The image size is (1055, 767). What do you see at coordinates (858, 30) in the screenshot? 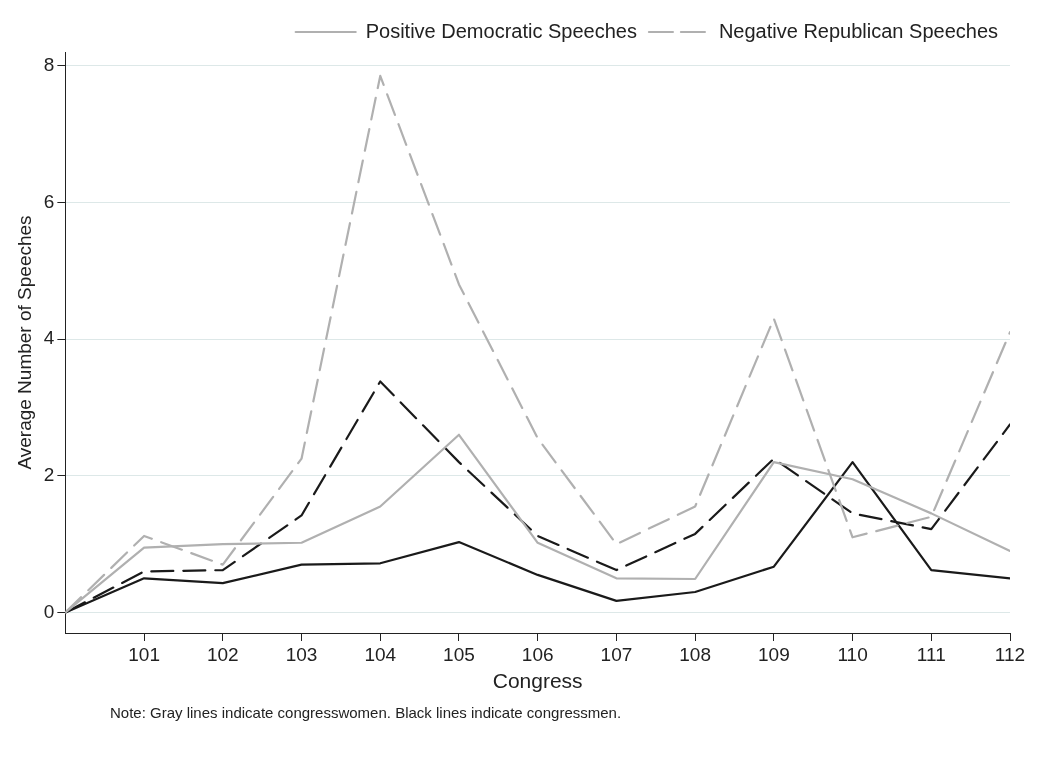
I see `legend-label: Negative Republican Speeches` at bounding box center [858, 30].